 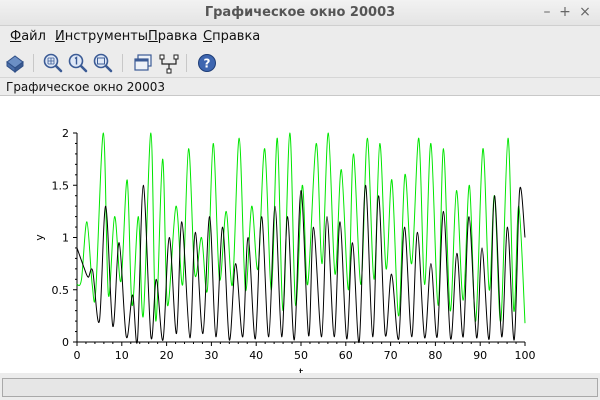 I want to click on x-tick-label: 90, so click(x=480, y=355).